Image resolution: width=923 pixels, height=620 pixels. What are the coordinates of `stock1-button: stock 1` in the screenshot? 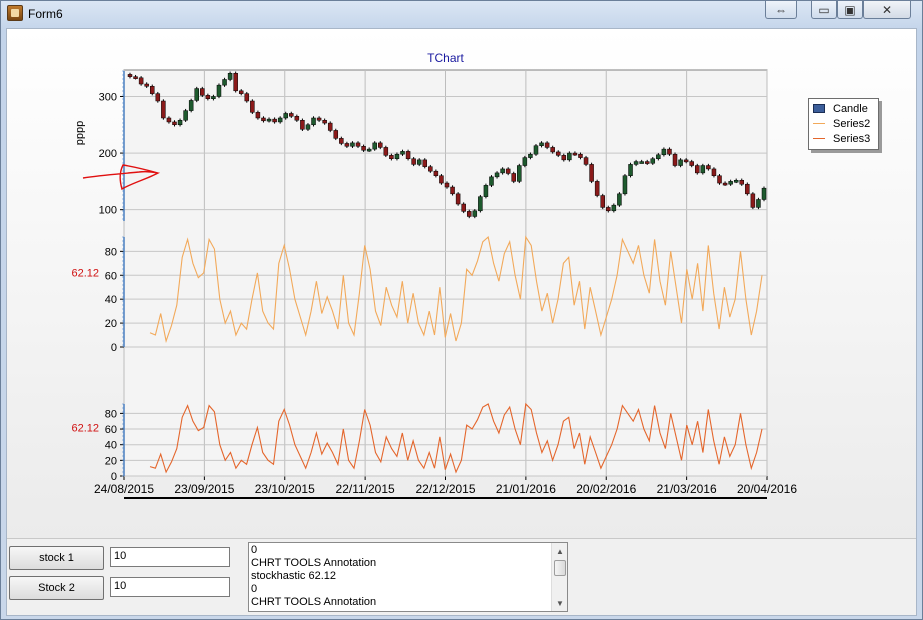 It's located at (56, 558).